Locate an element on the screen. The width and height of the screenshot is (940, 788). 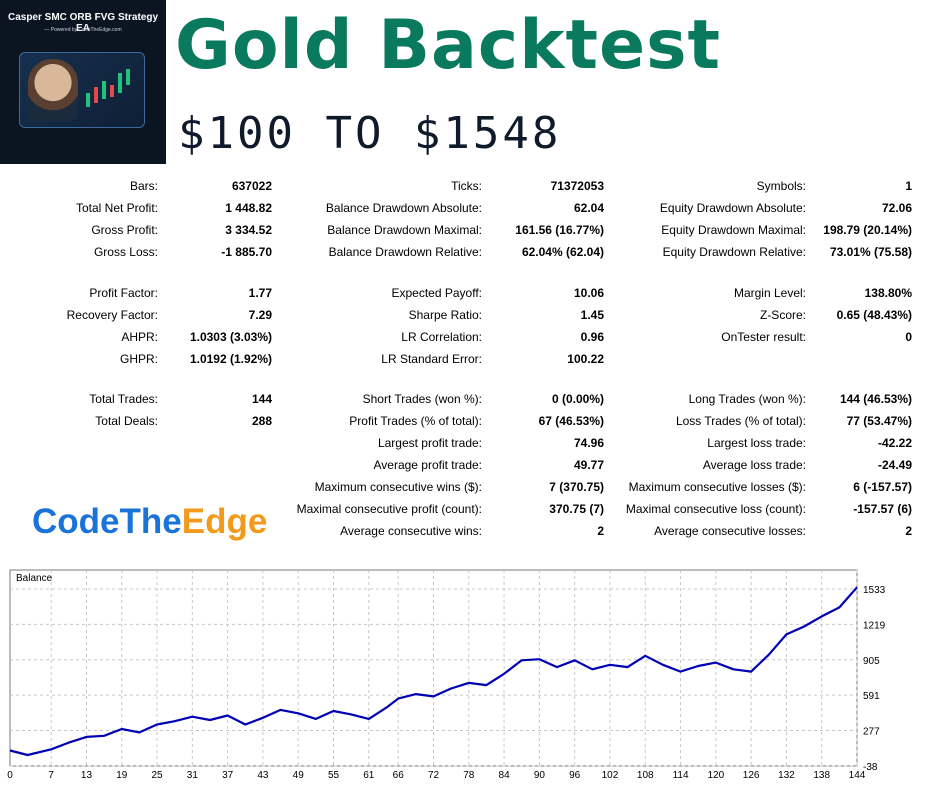
x-tick-label: 55 is located at coordinates (334, 775).